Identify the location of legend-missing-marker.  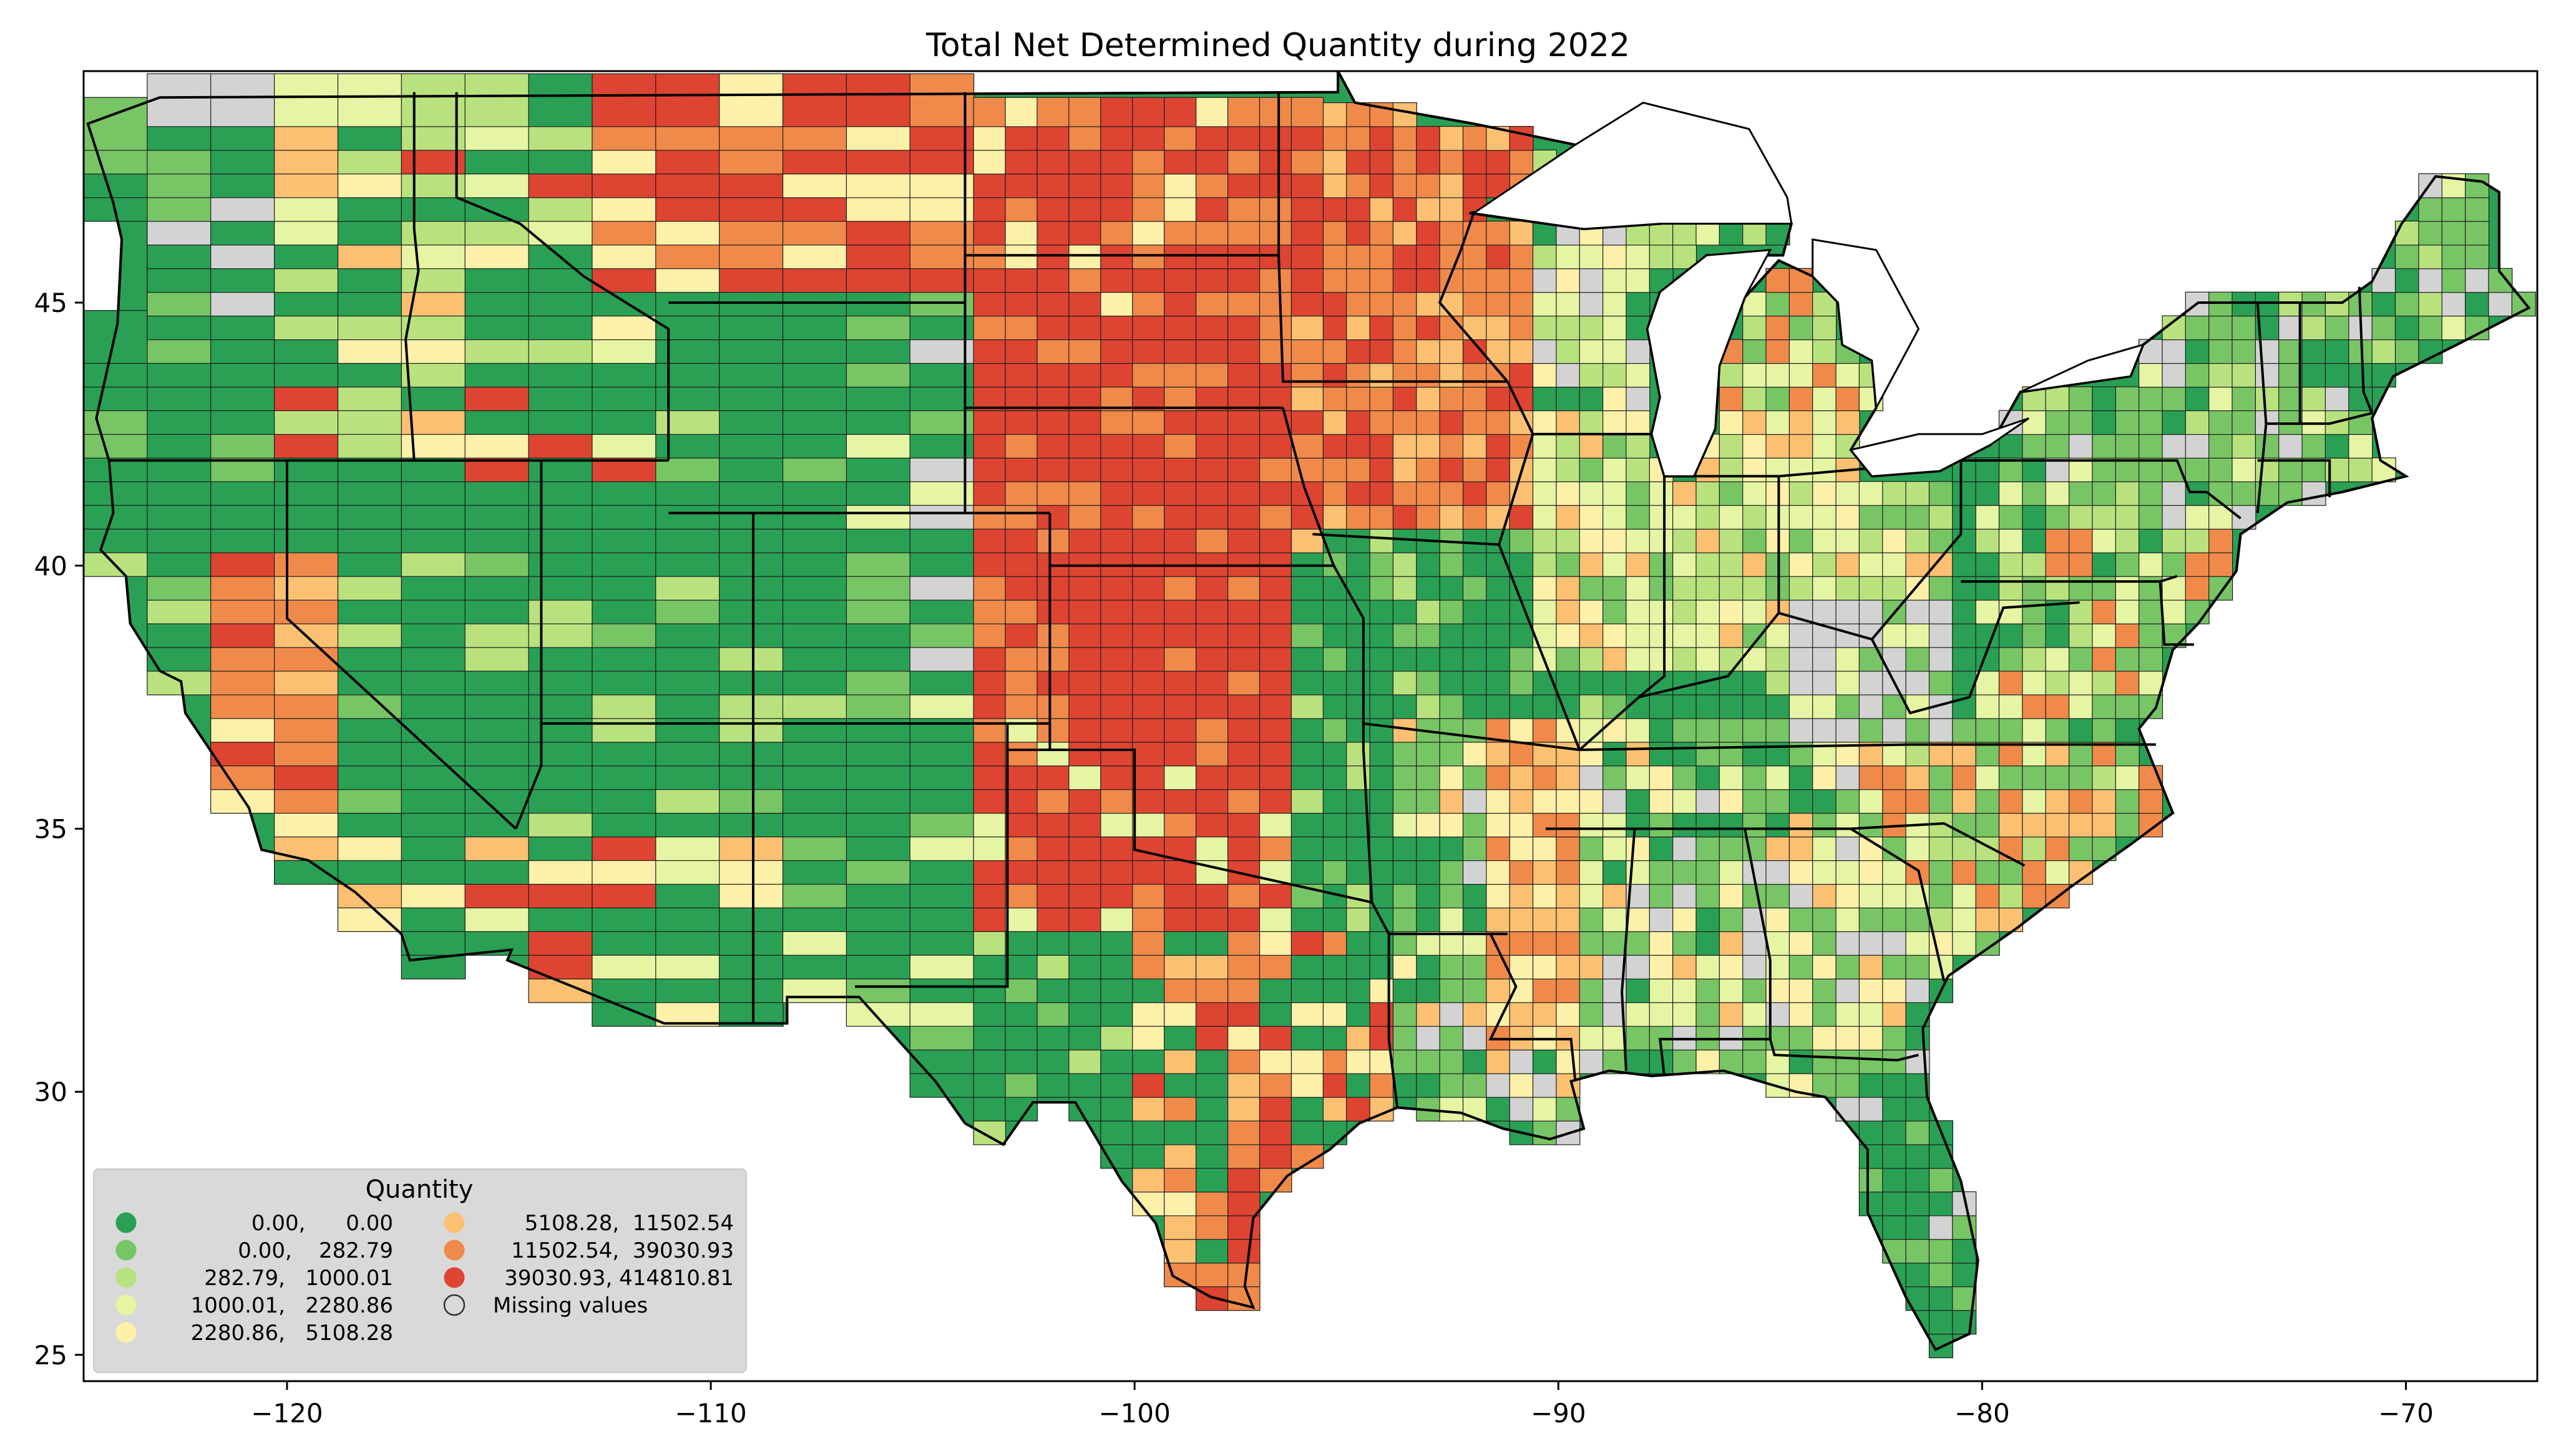
(455, 1305).